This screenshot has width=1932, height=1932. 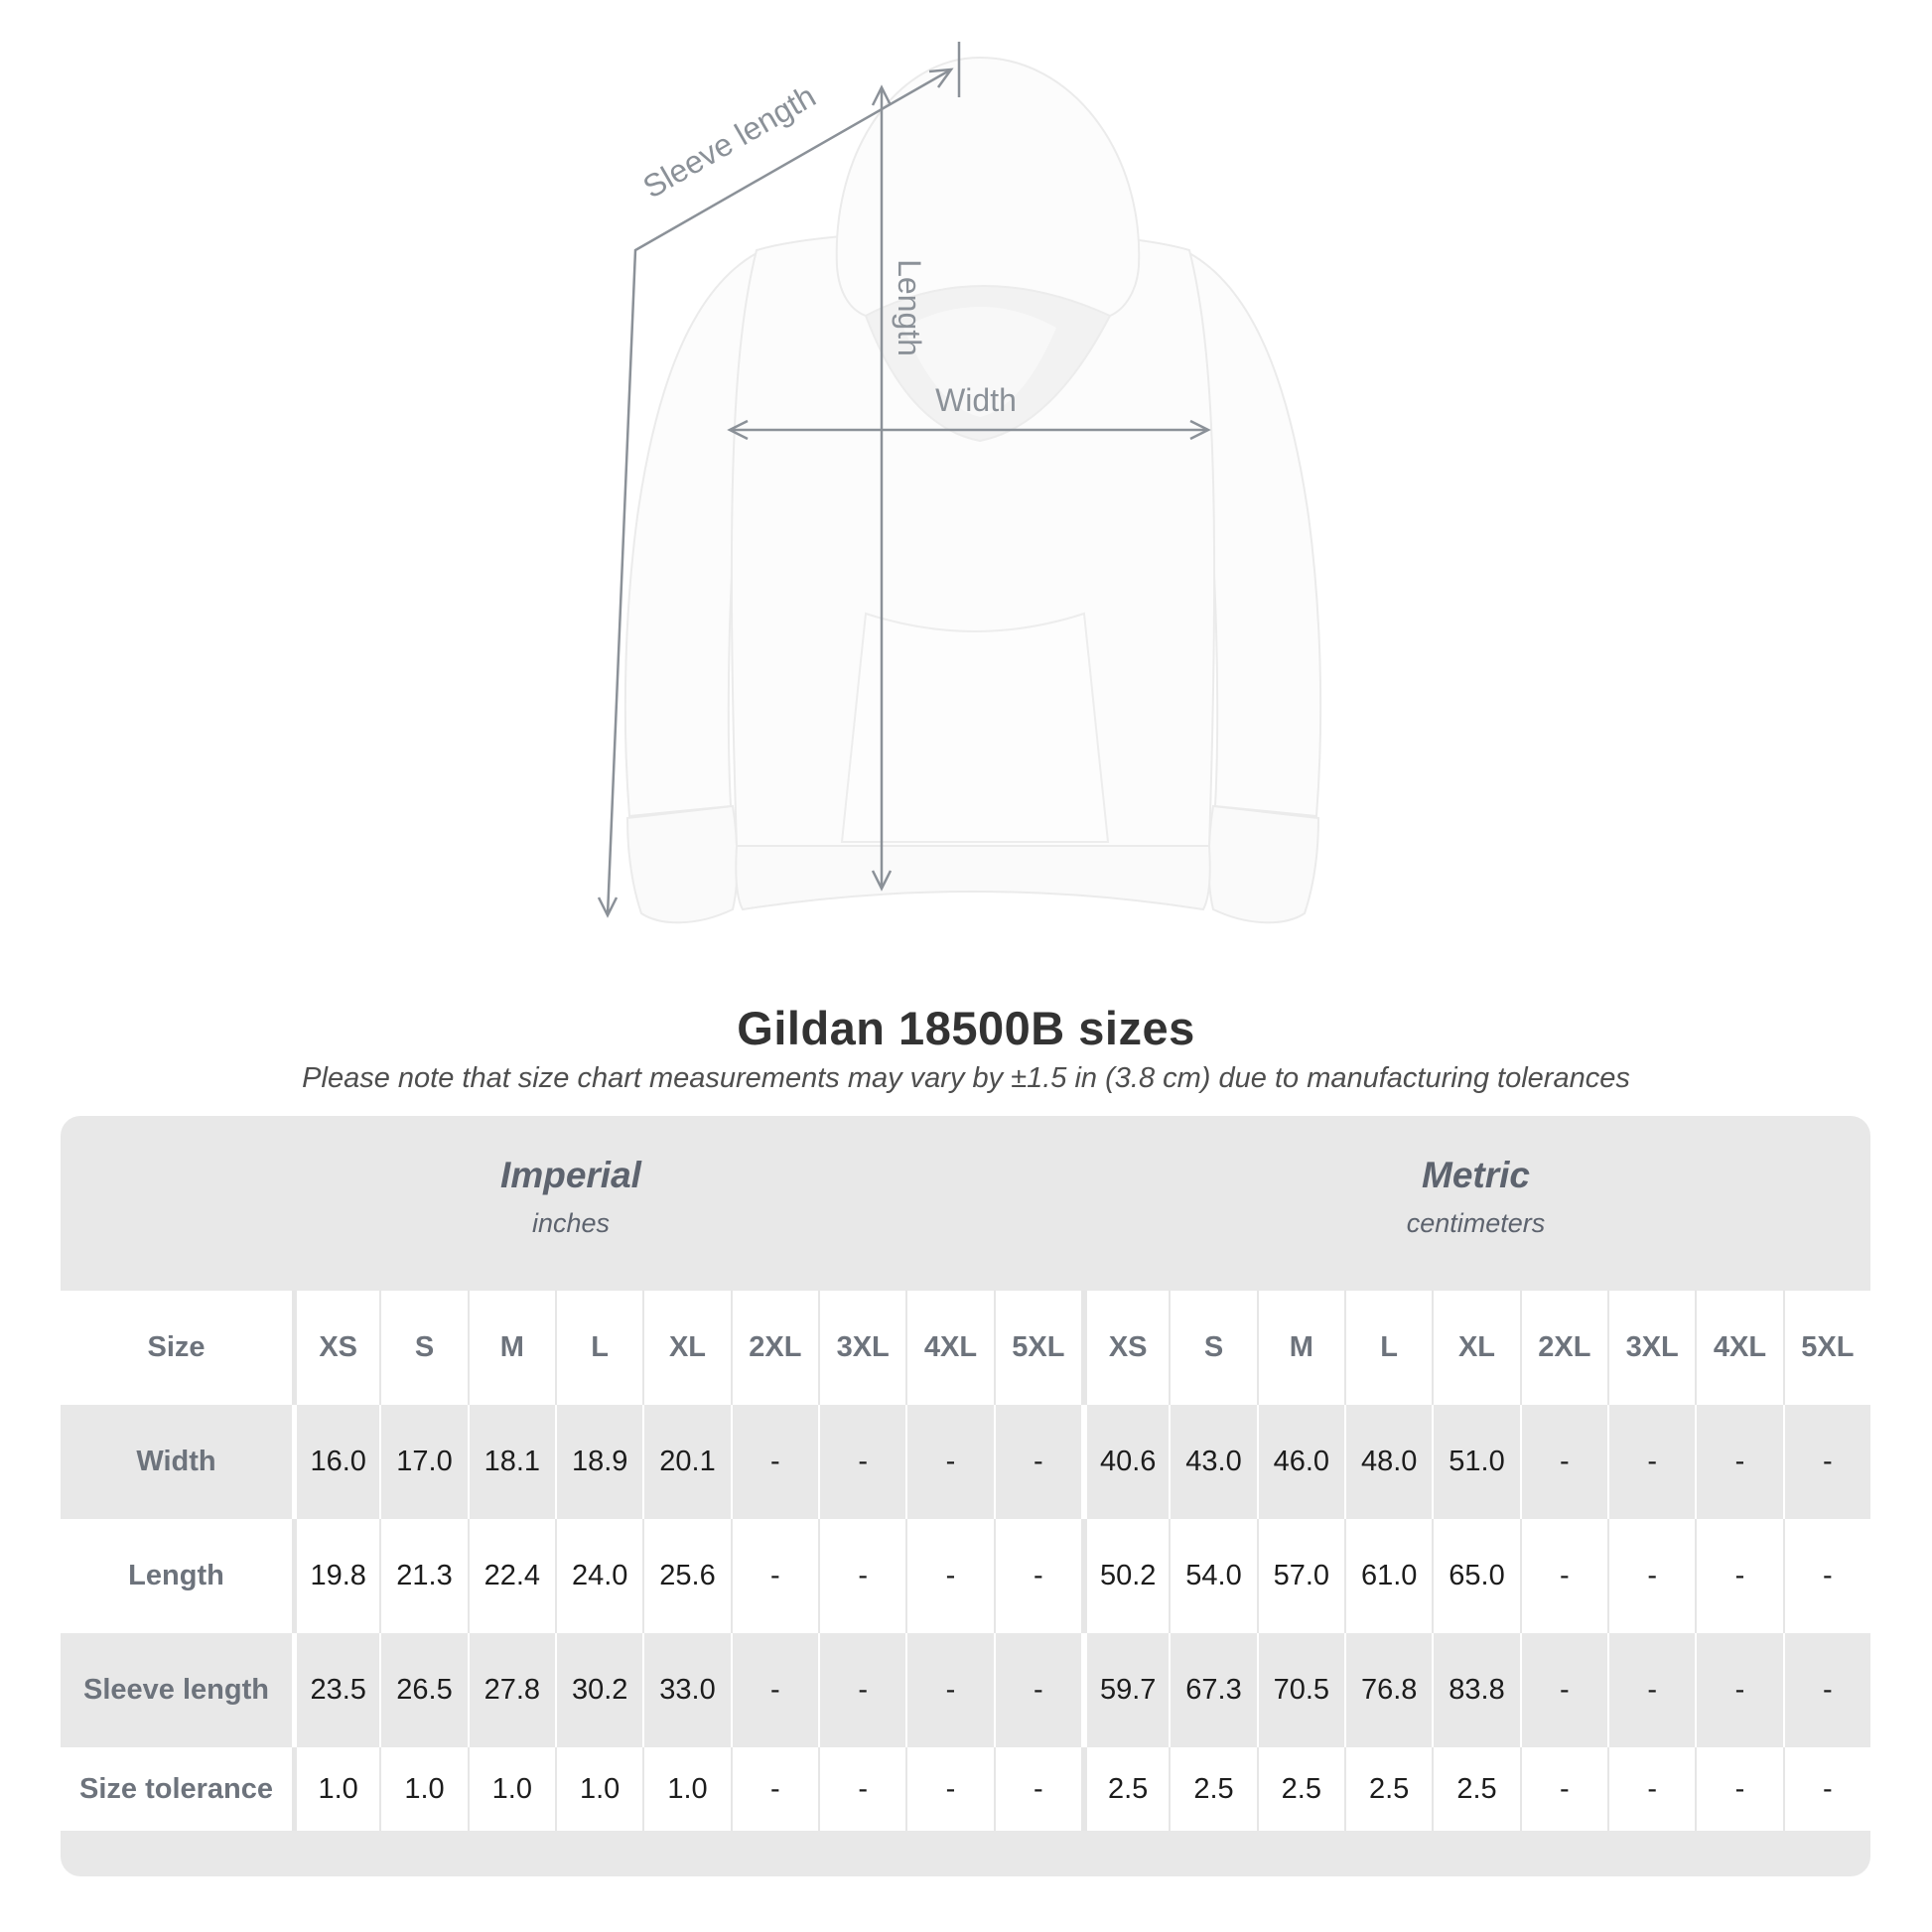 I want to click on size-value-cell: 23.5, so click(x=336, y=1690).